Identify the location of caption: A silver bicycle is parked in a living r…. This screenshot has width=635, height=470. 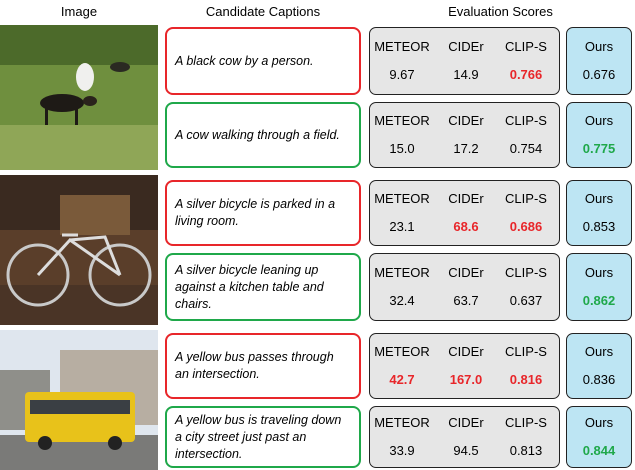
(255, 212).